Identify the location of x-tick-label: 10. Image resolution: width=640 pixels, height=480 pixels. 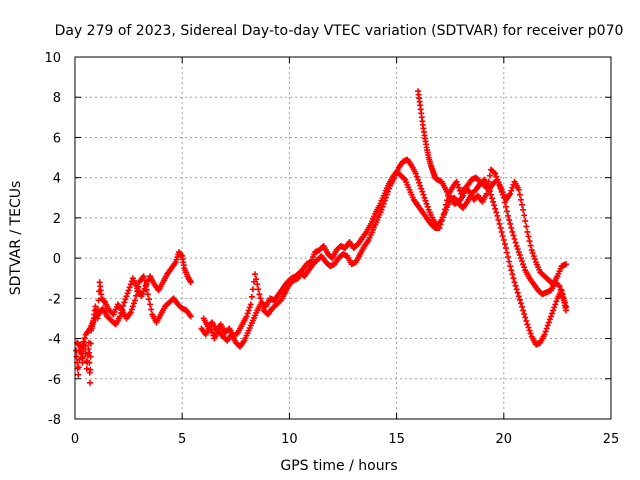
(289, 439).